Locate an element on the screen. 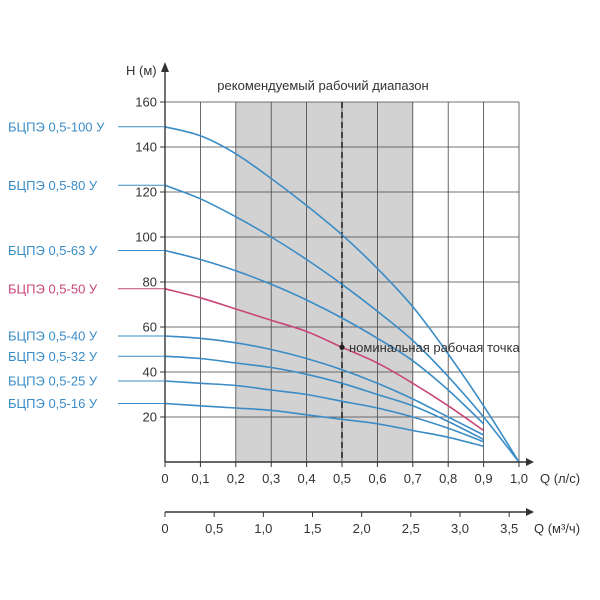 This screenshot has height=600, width=600. y-tick-label: 20 is located at coordinates (150, 417).